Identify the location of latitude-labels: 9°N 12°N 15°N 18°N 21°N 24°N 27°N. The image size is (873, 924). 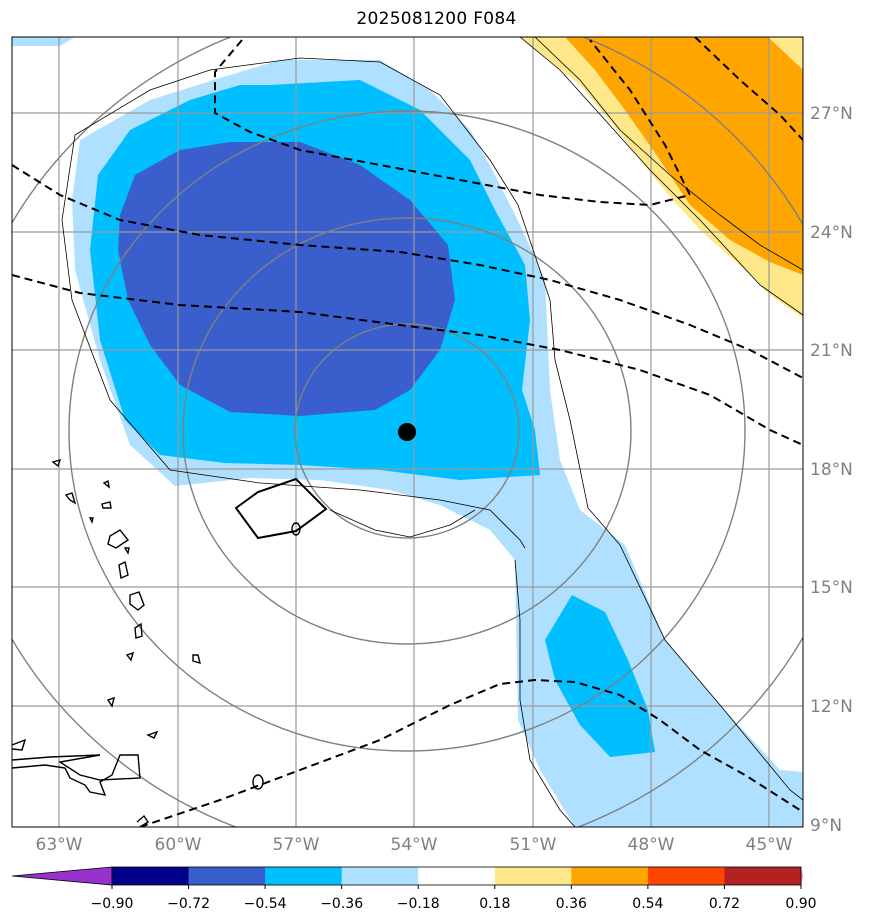
(831, 470).